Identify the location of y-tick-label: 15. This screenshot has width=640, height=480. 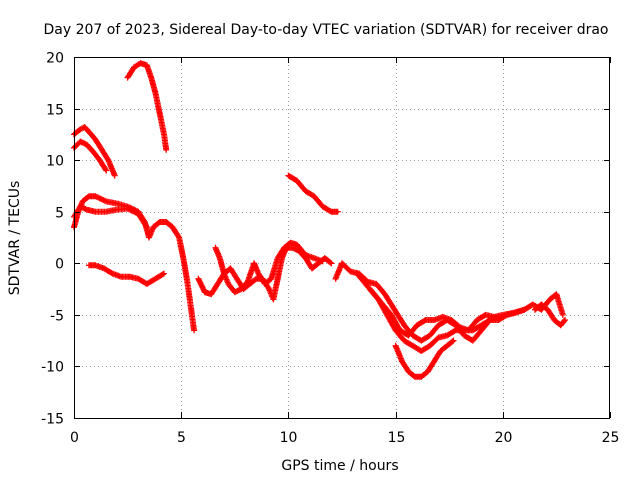
(55, 111).